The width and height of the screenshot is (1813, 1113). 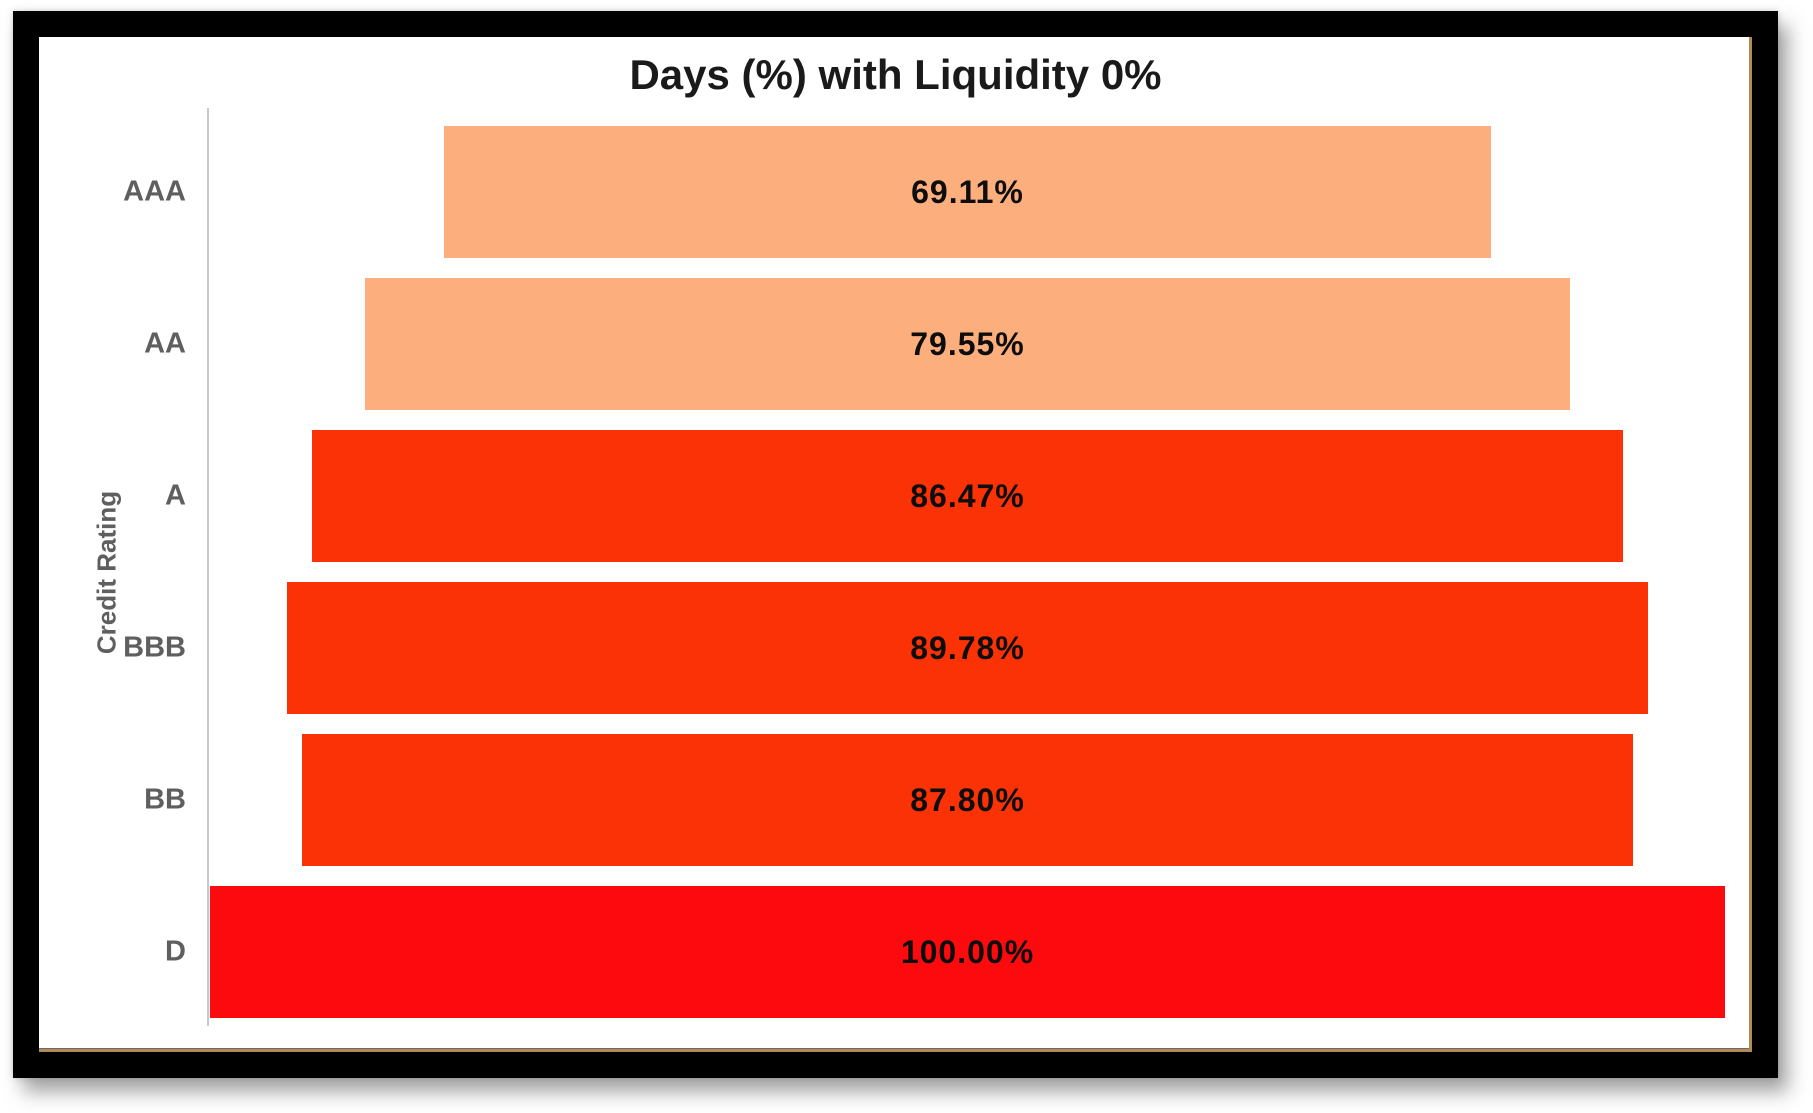 I want to click on bar-row: AAA 69.11%, so click(x=924, y=192).